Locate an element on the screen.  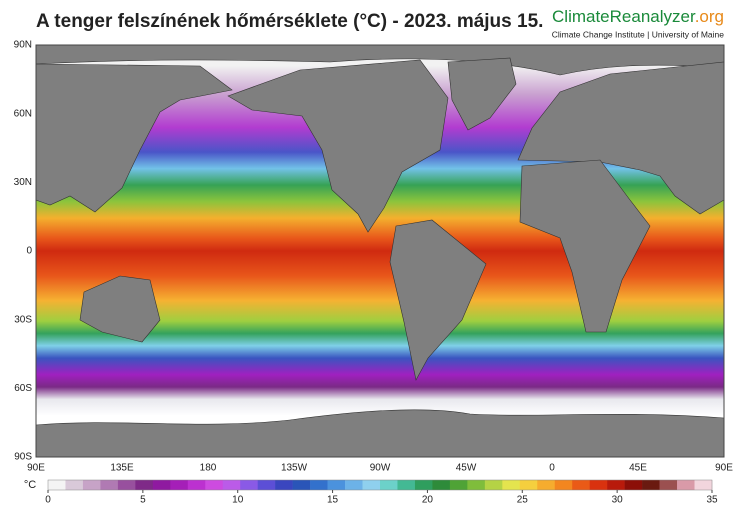
arctic is located at coordinates (380, 60).